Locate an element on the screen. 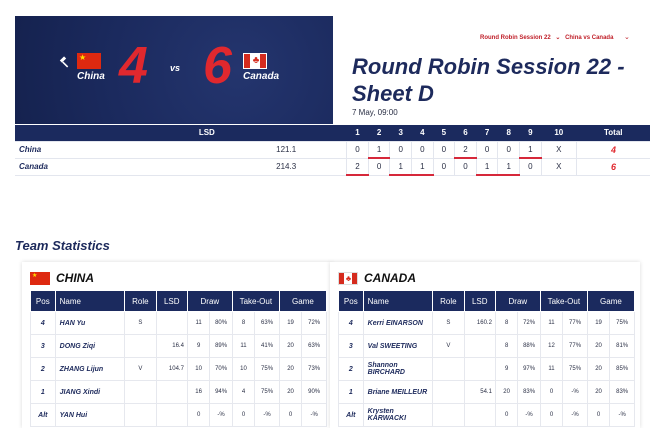  table-row: 2 Shannon BIRCHARD 9 97% 11 75% 20 85% is located at coordinates (486, 369).